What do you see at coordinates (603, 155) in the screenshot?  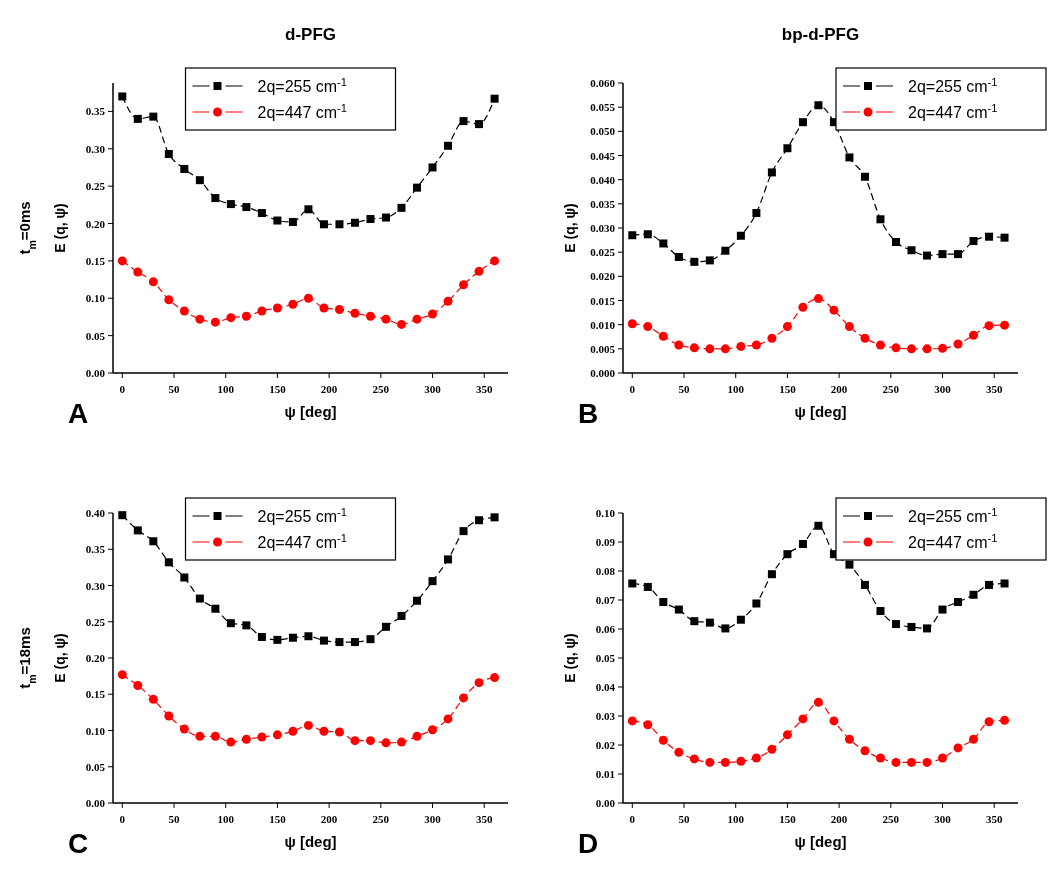 I see `y-tick-label: 0.045` at bounding box center [603, 155].